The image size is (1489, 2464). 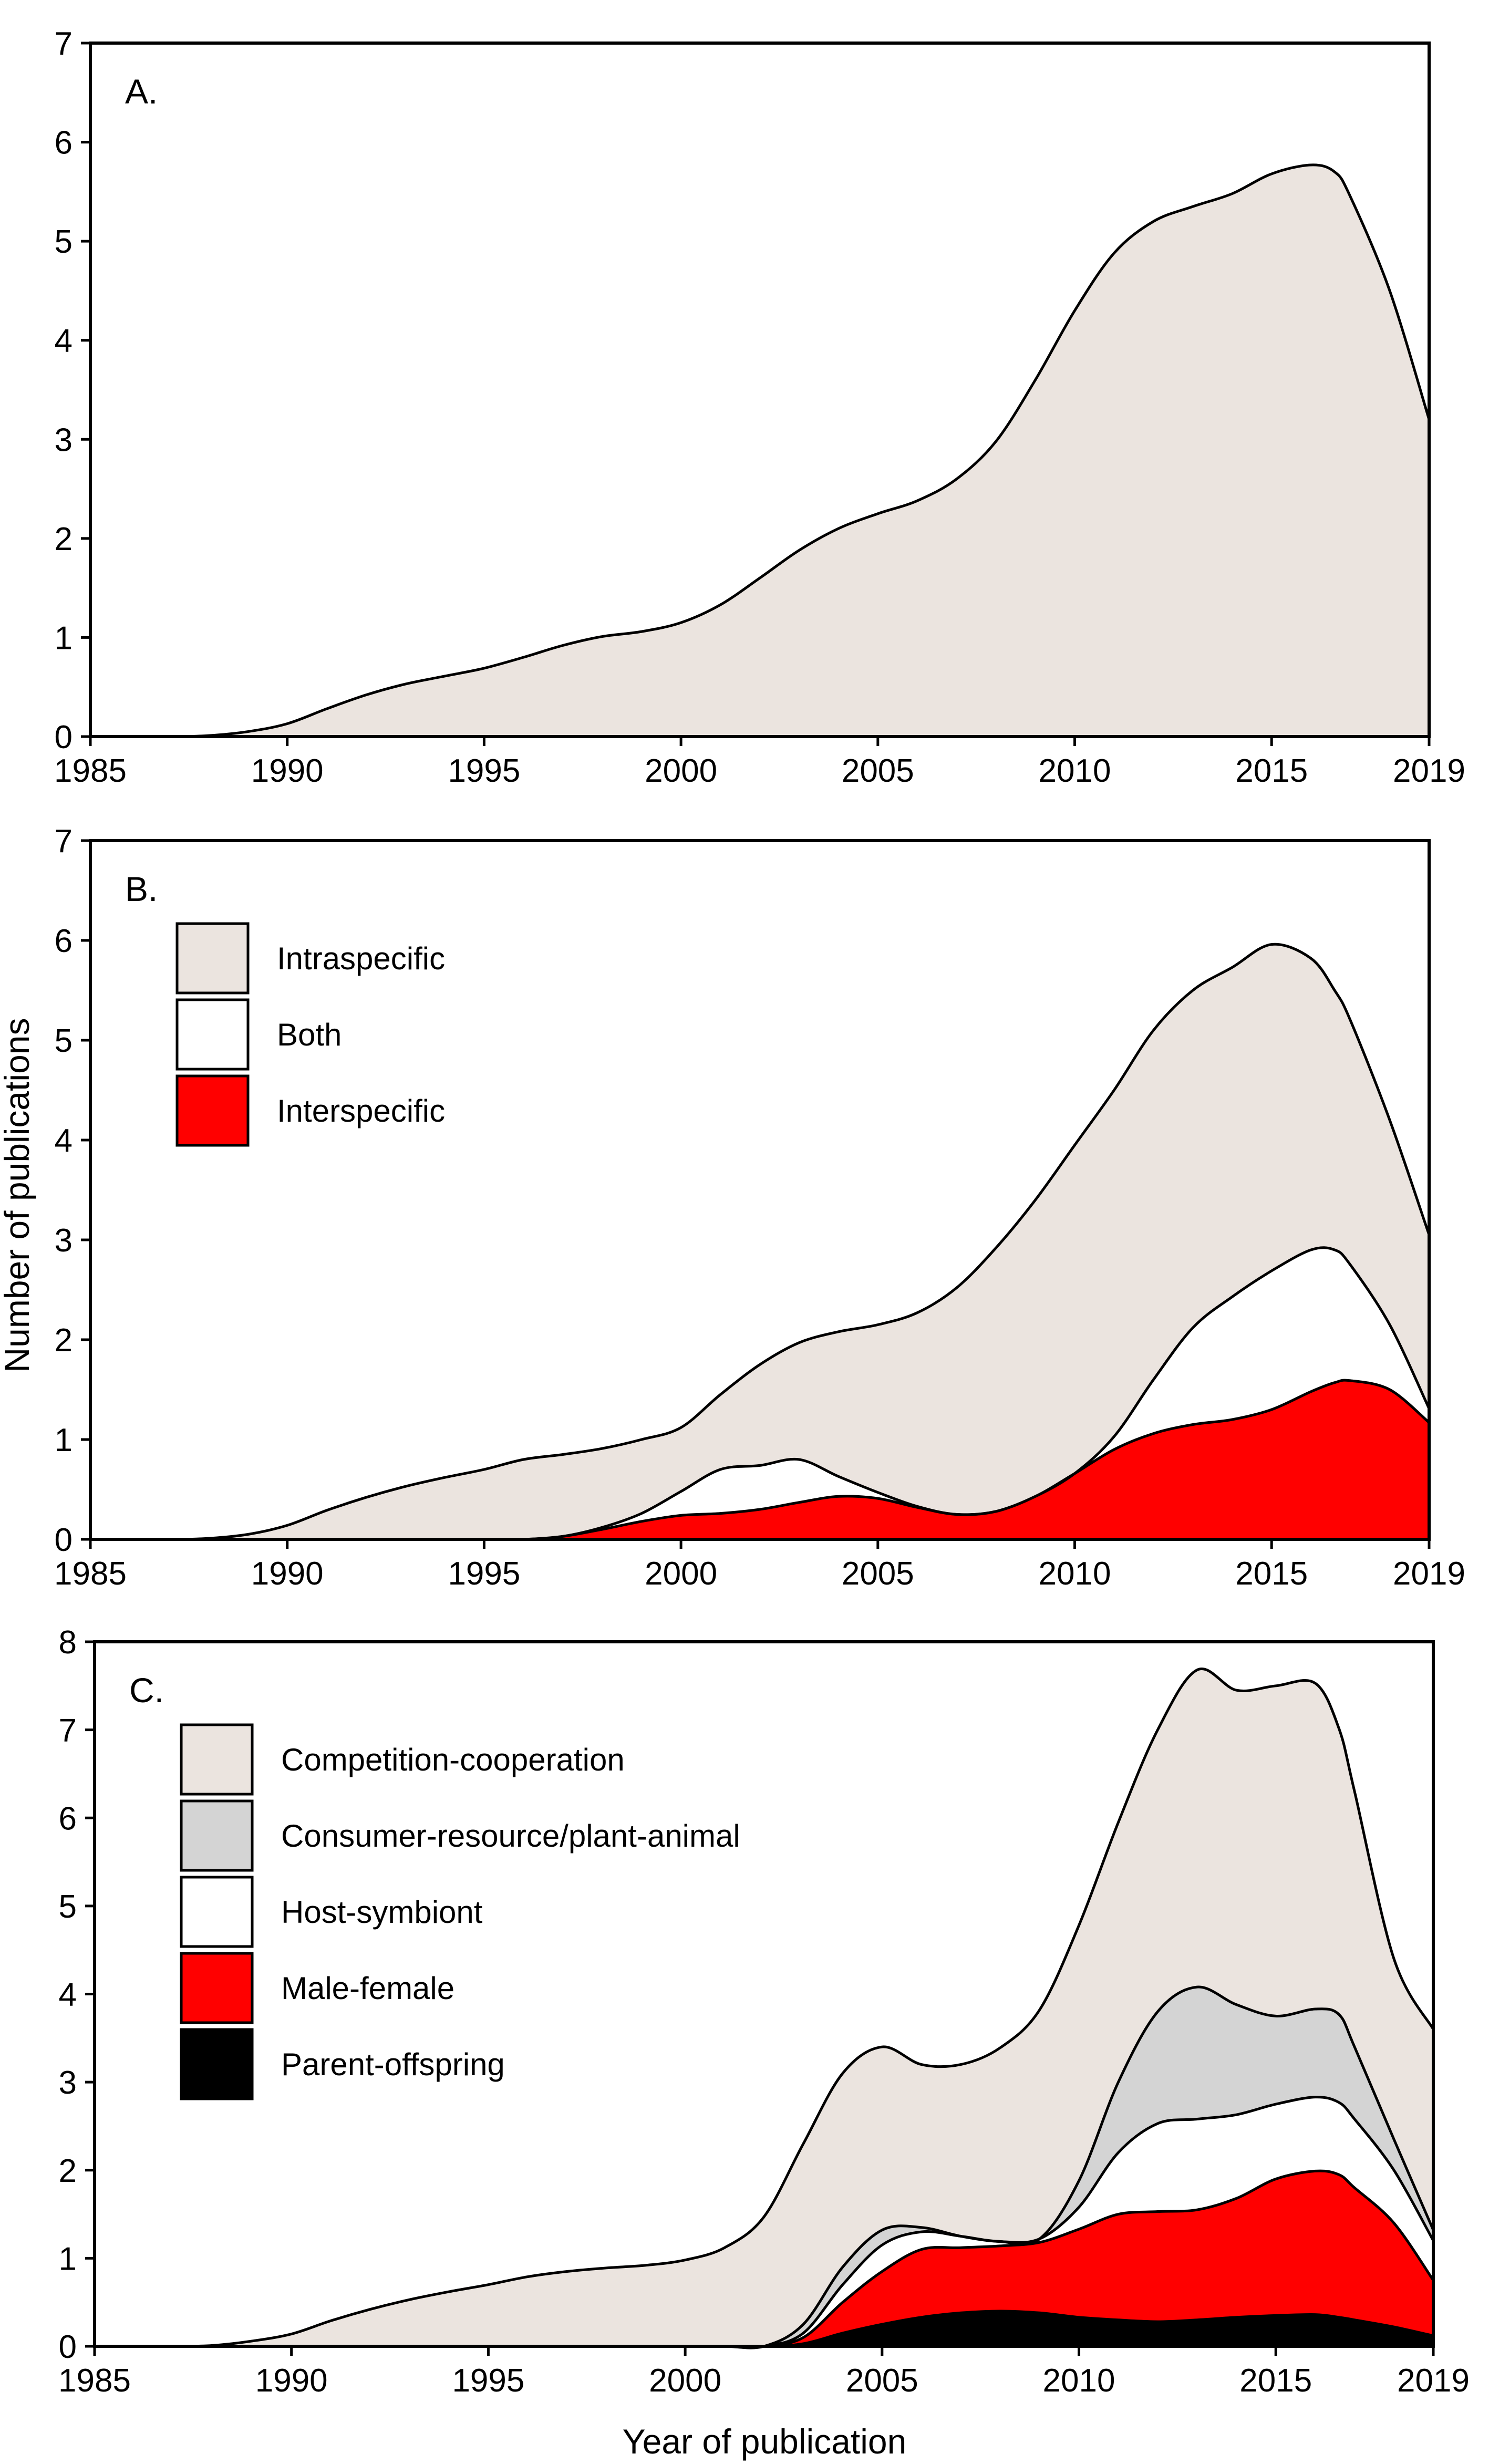 What do you see at coordinates (361, 1111) in the screenshot?
I see `legend-label: Interspecific` at bounding box center [361, 1111].